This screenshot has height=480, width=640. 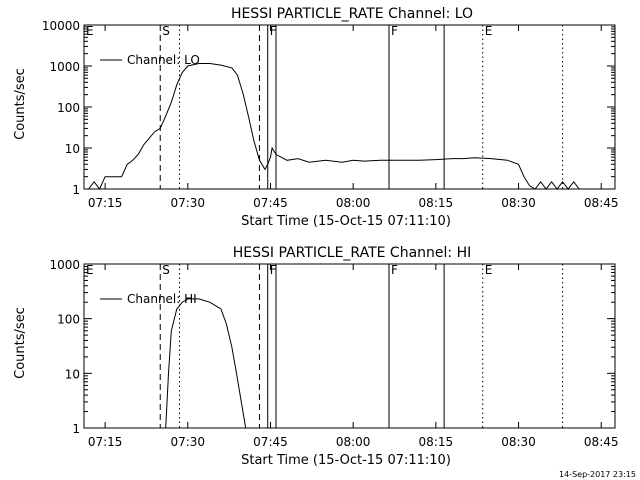 I want to click on legend-label: Channel: LO, so click(x=163, y=60).